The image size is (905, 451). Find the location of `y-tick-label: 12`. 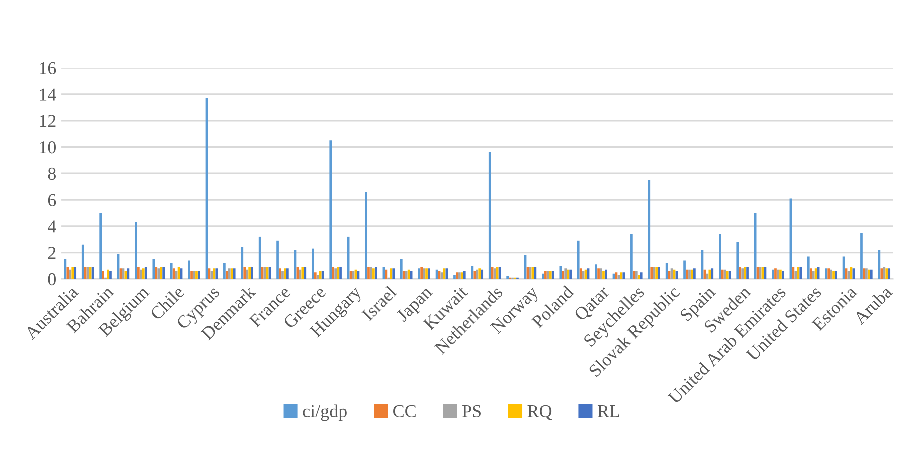

y-tick-label: 12 is located at coordinates (48, 121).